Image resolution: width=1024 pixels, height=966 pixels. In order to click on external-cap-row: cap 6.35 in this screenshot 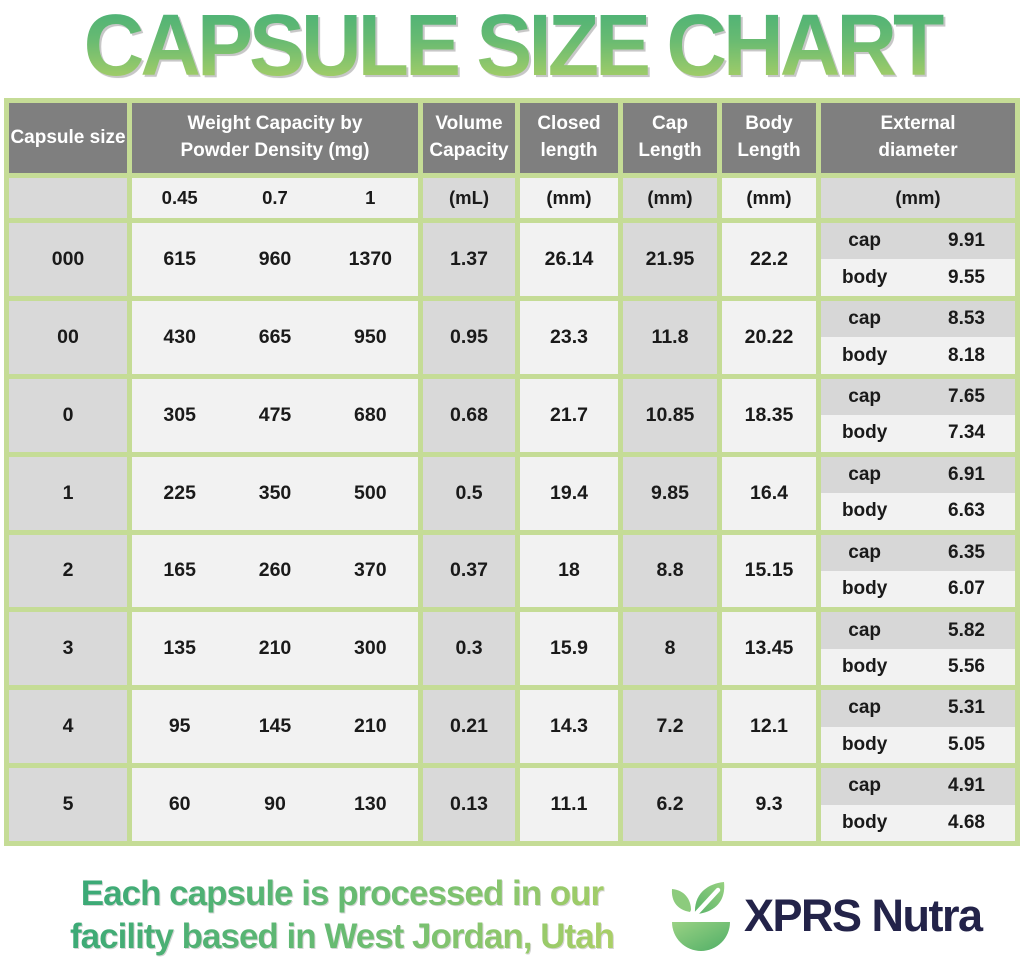, I will do `click(918, 552)`.